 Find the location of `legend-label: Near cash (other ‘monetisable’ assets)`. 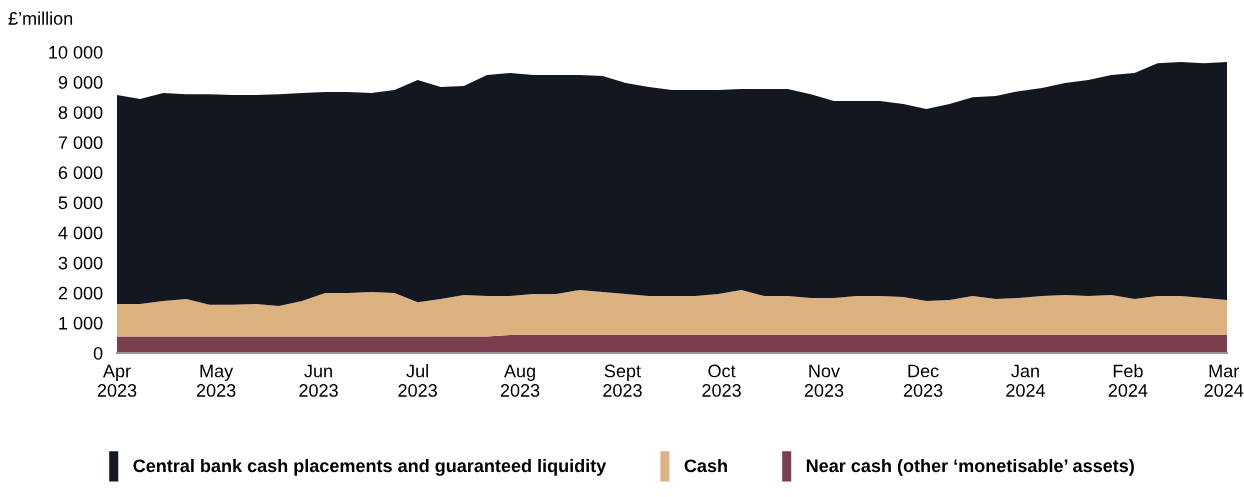

legend-label: Near cash (other ‘monetisable’ assets) is located at coordinates (970, 467).